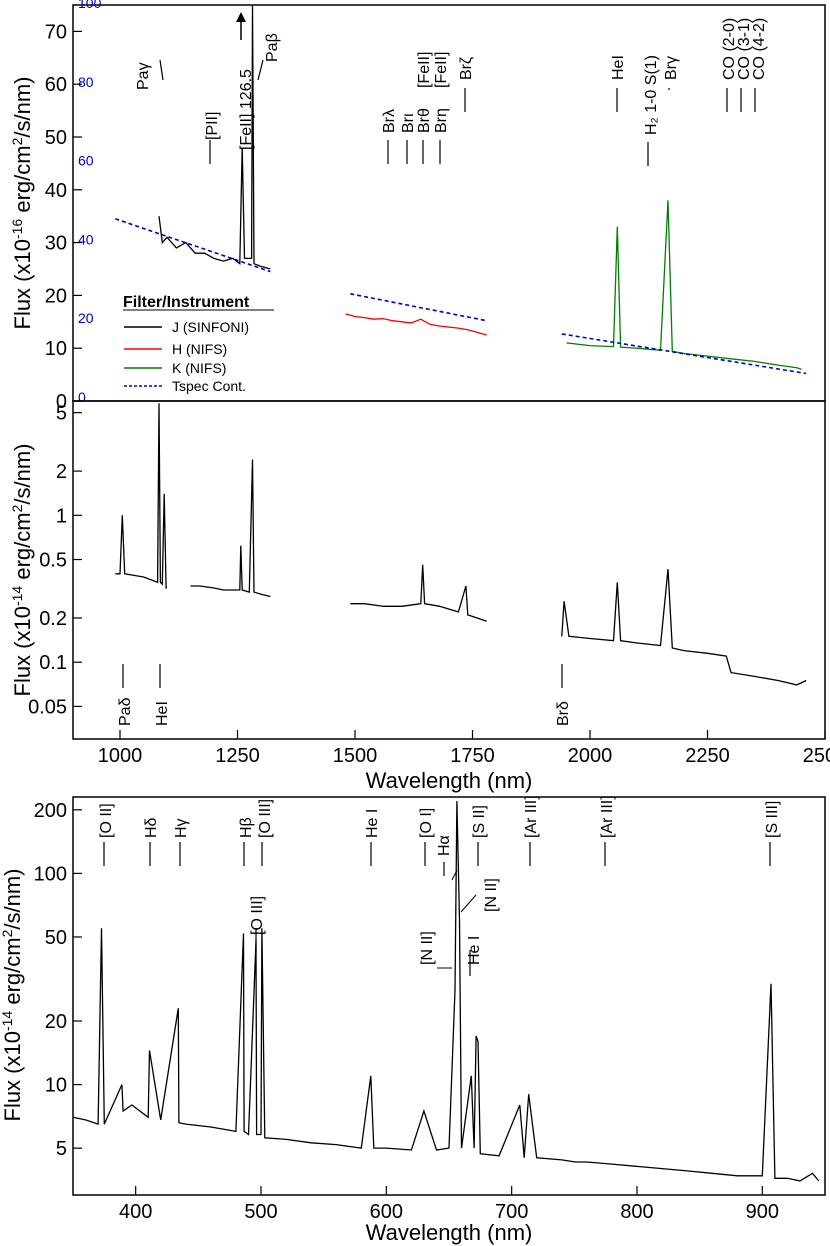 The height and width of the screenshot is (1246, 830). What do you see at coordinates (17, 141) in the screenshot?
I see `top-ylabel-exp2: 2` at bounding box center [17, 141].